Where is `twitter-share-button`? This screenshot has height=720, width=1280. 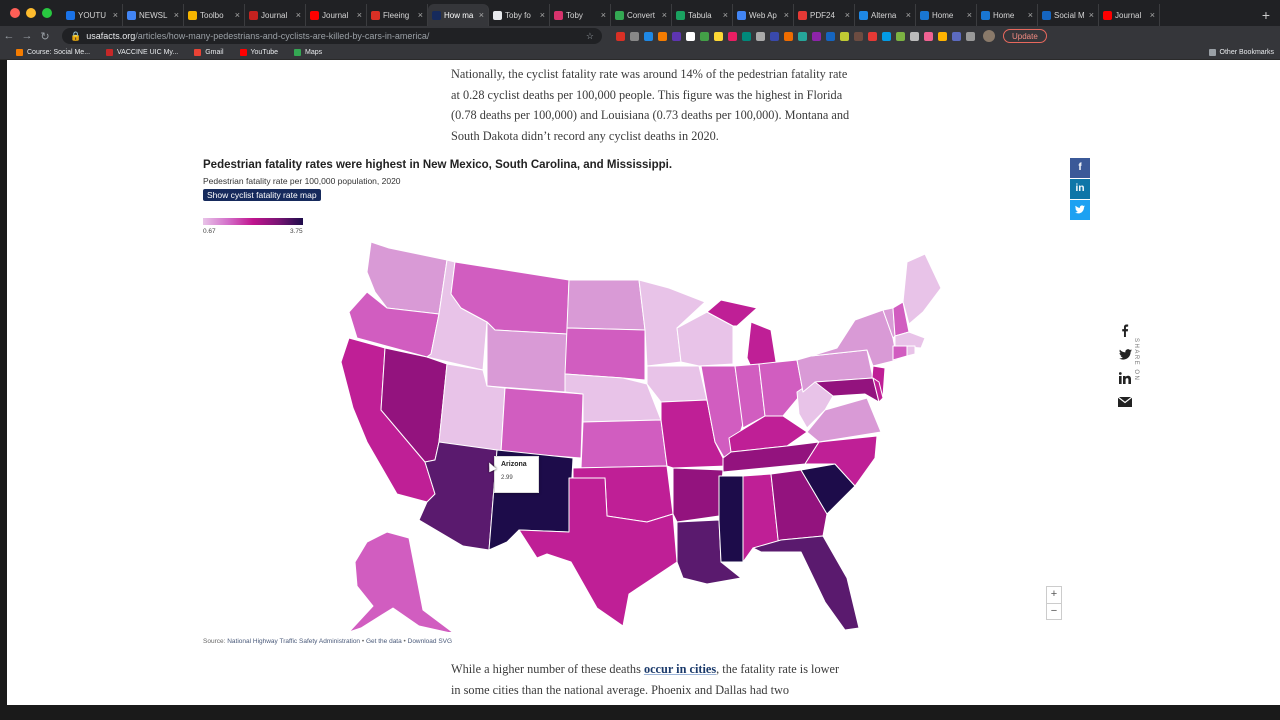
twitter-share-button is located at coordinates (1080, 210).